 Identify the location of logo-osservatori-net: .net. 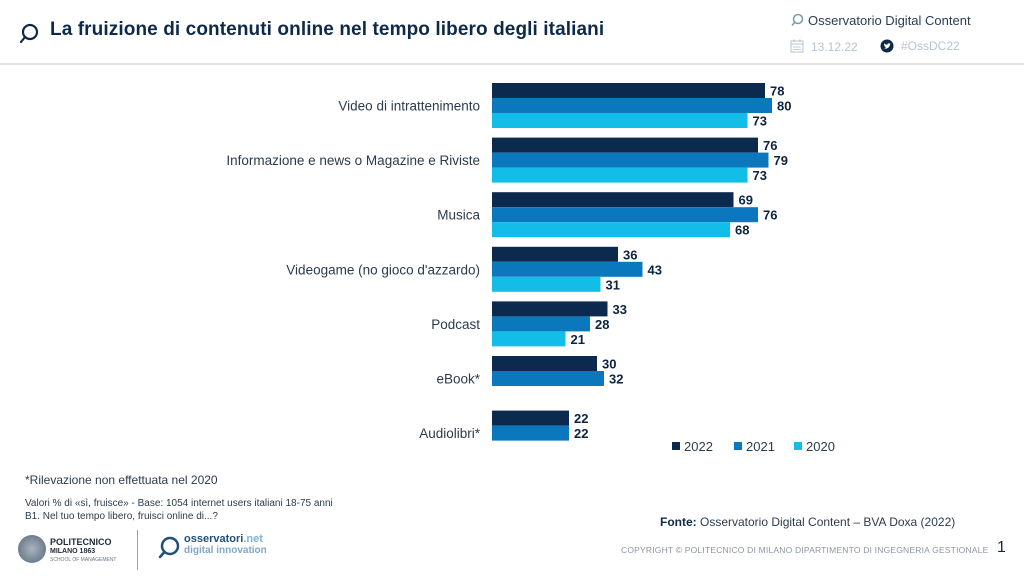
(253, 539).